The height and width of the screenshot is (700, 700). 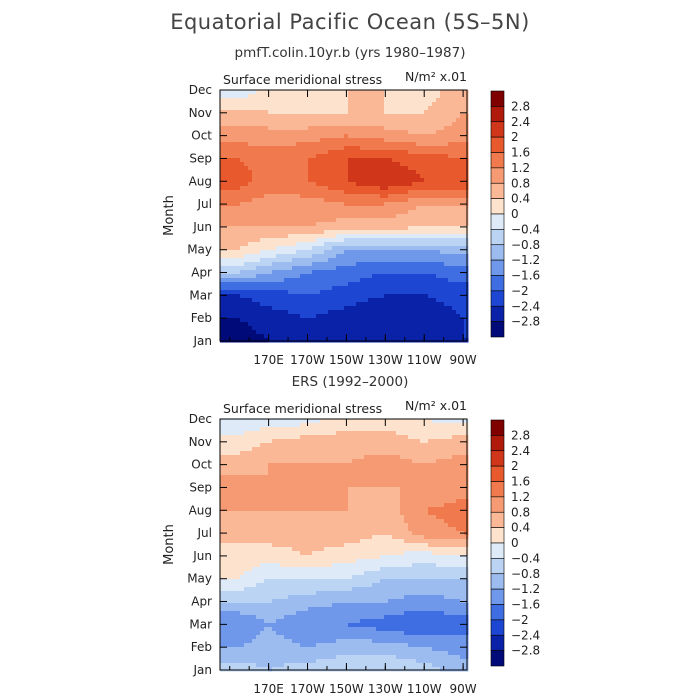 What do you see at coordinates (385, 360) in the screenshot?
I see `x-tick-label: 130W` at bounding box center [385, 360].